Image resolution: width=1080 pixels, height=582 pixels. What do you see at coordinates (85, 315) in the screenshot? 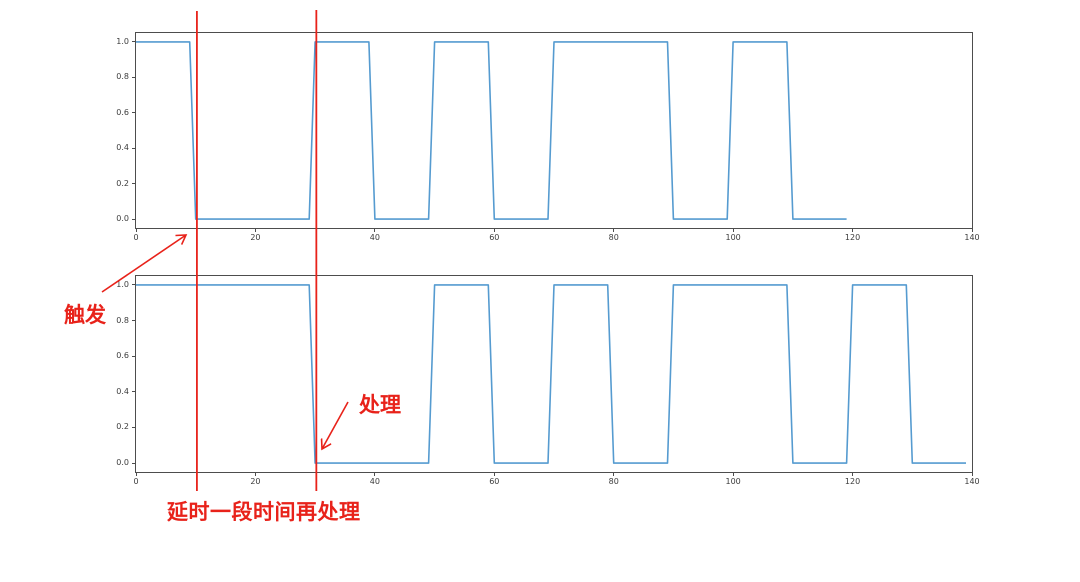
I see `trigger-label: 触发` at bounding box center [85, 315].